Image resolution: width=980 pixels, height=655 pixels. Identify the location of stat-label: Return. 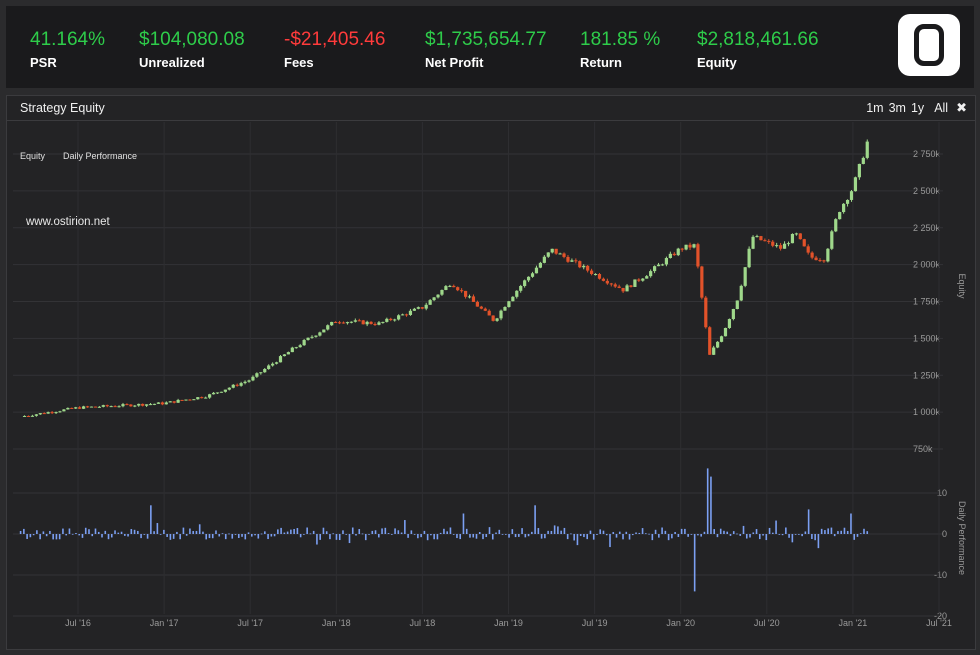
(601, 62).